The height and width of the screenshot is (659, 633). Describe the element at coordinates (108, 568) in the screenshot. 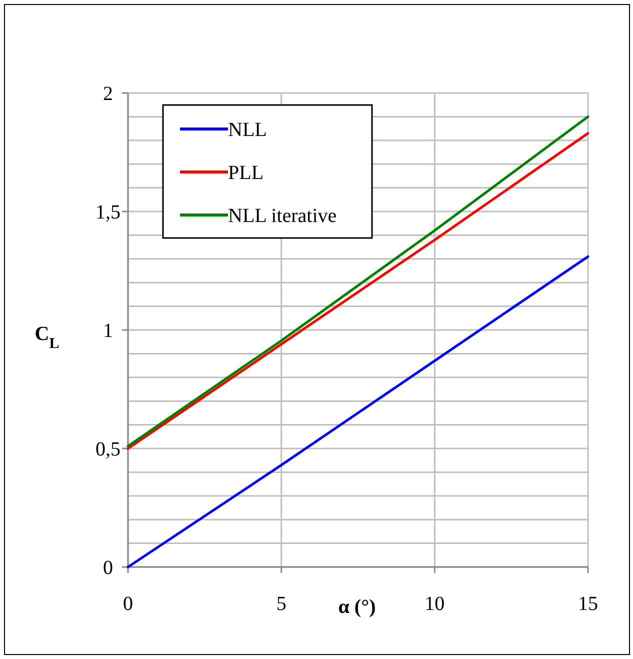

I see `y-tick-label: 0` at that location.